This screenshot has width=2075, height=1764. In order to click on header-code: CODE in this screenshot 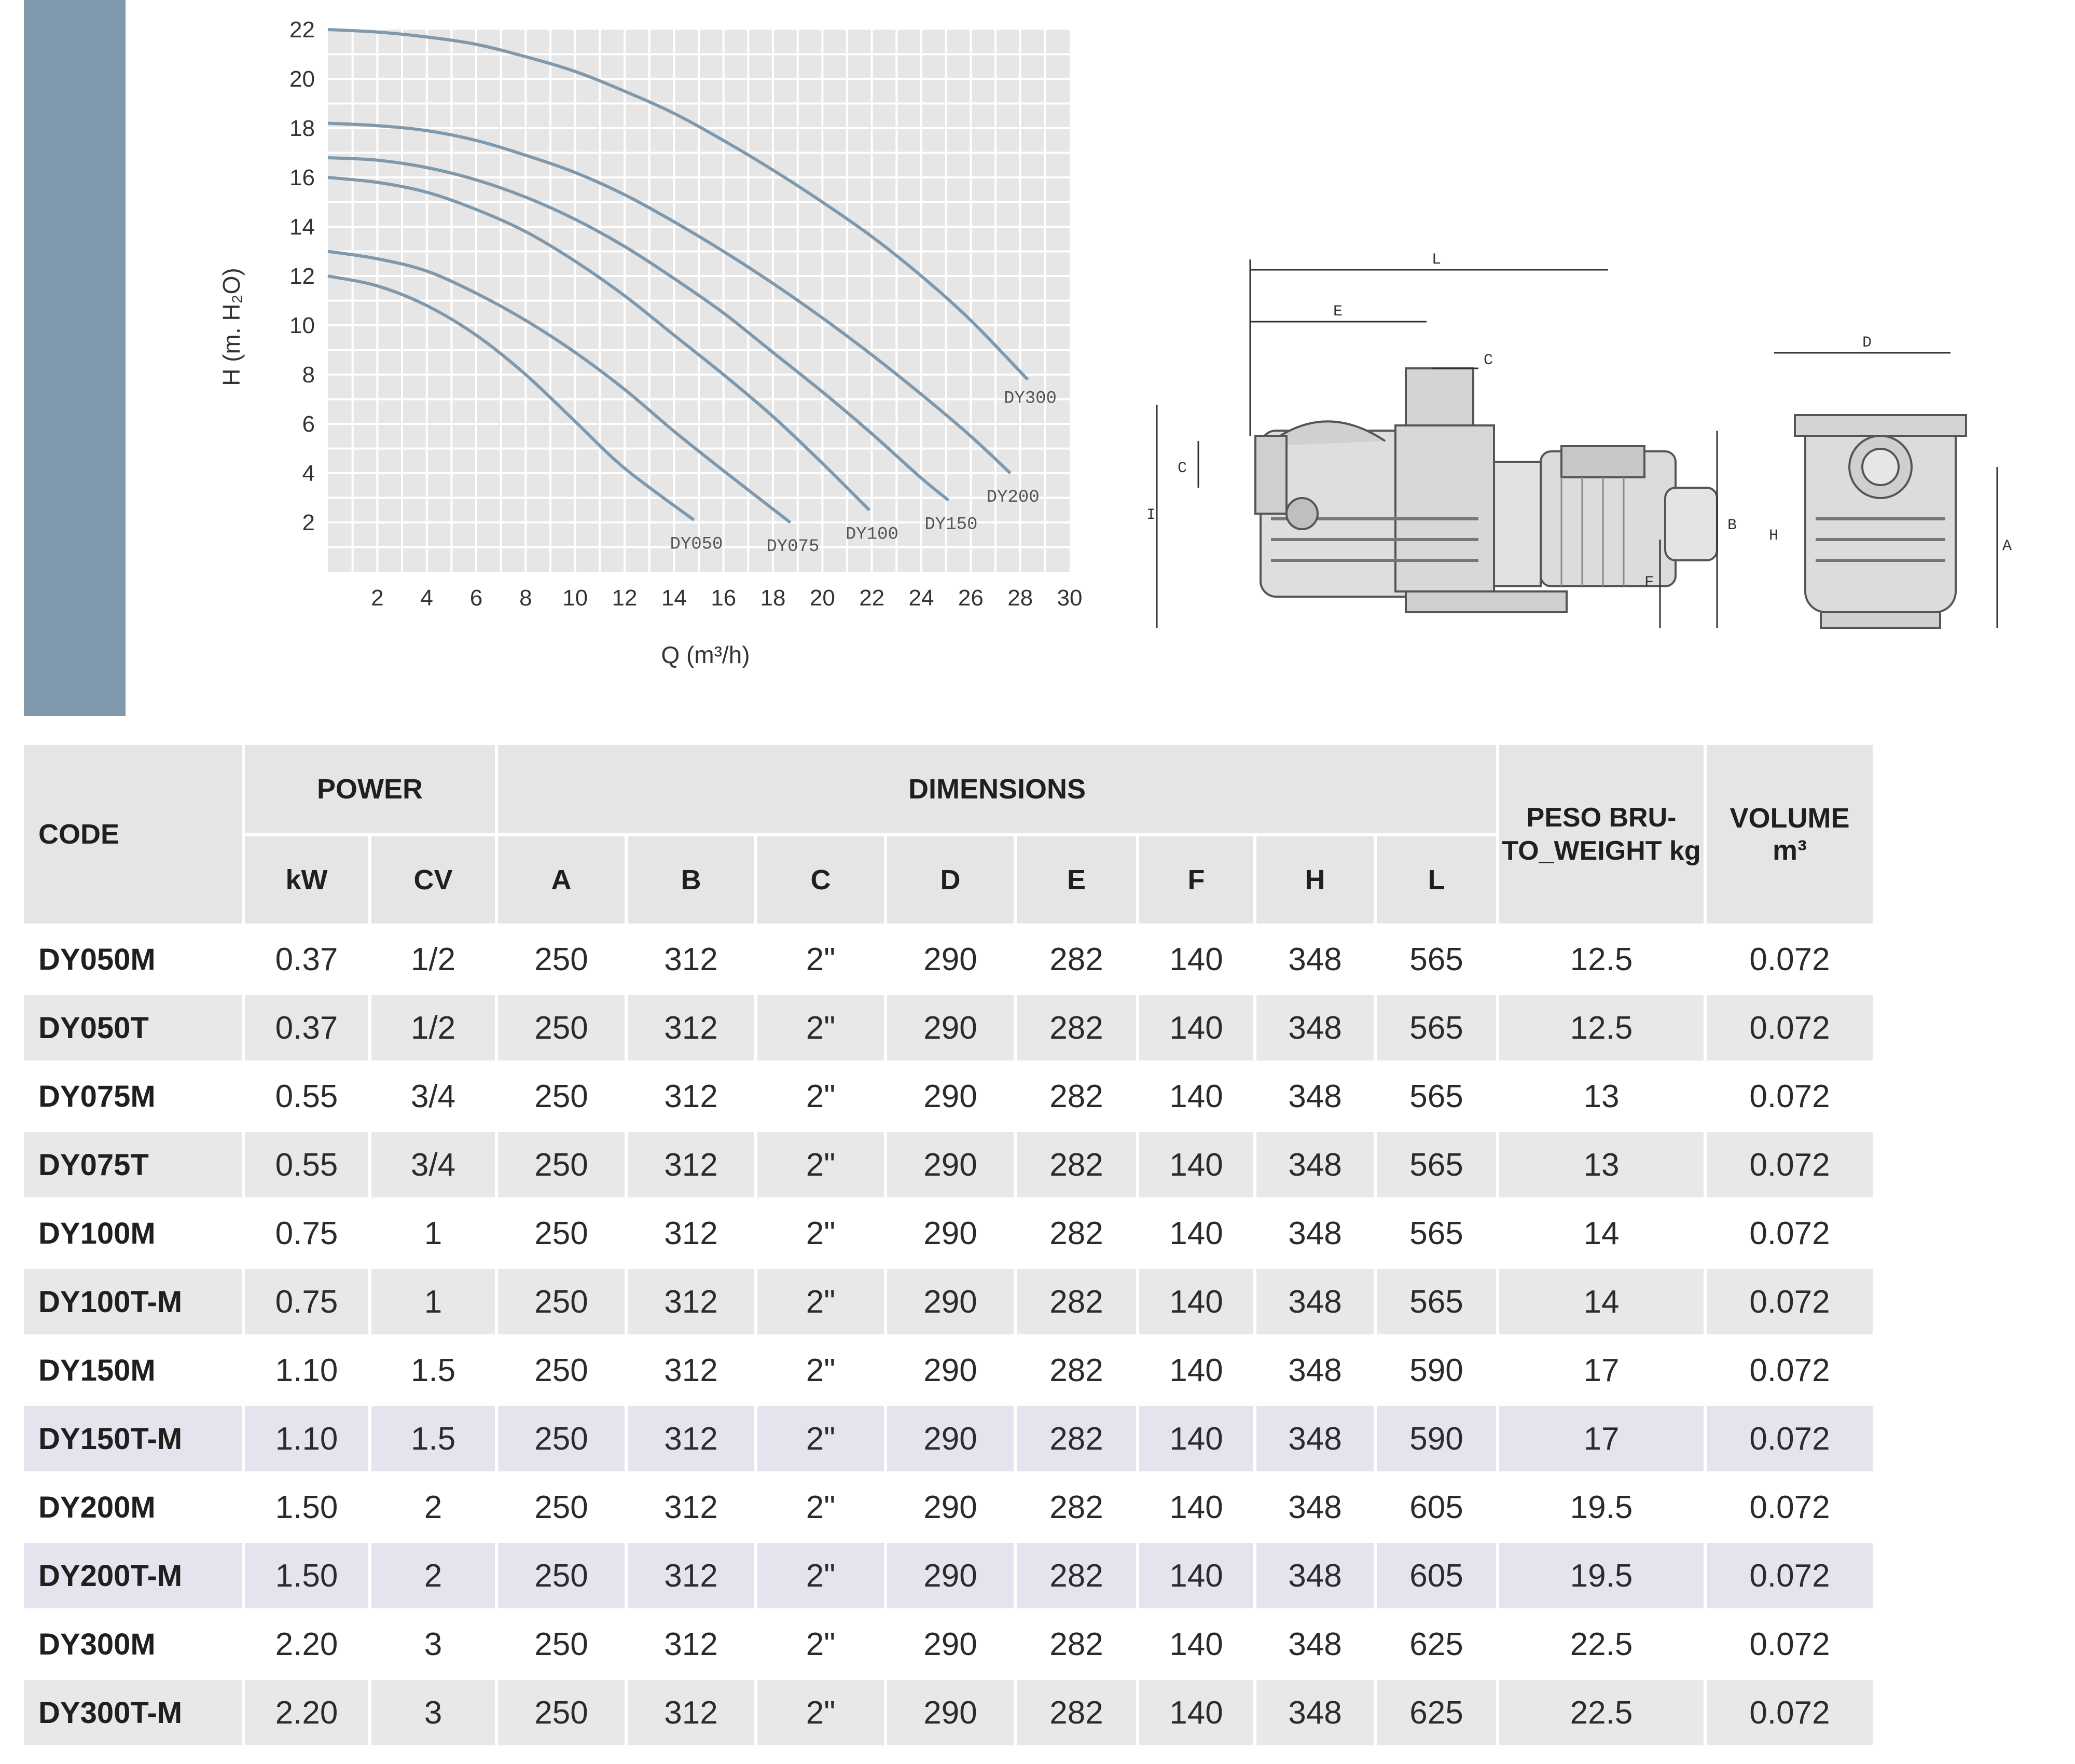, I will do `click(133, 834)`.